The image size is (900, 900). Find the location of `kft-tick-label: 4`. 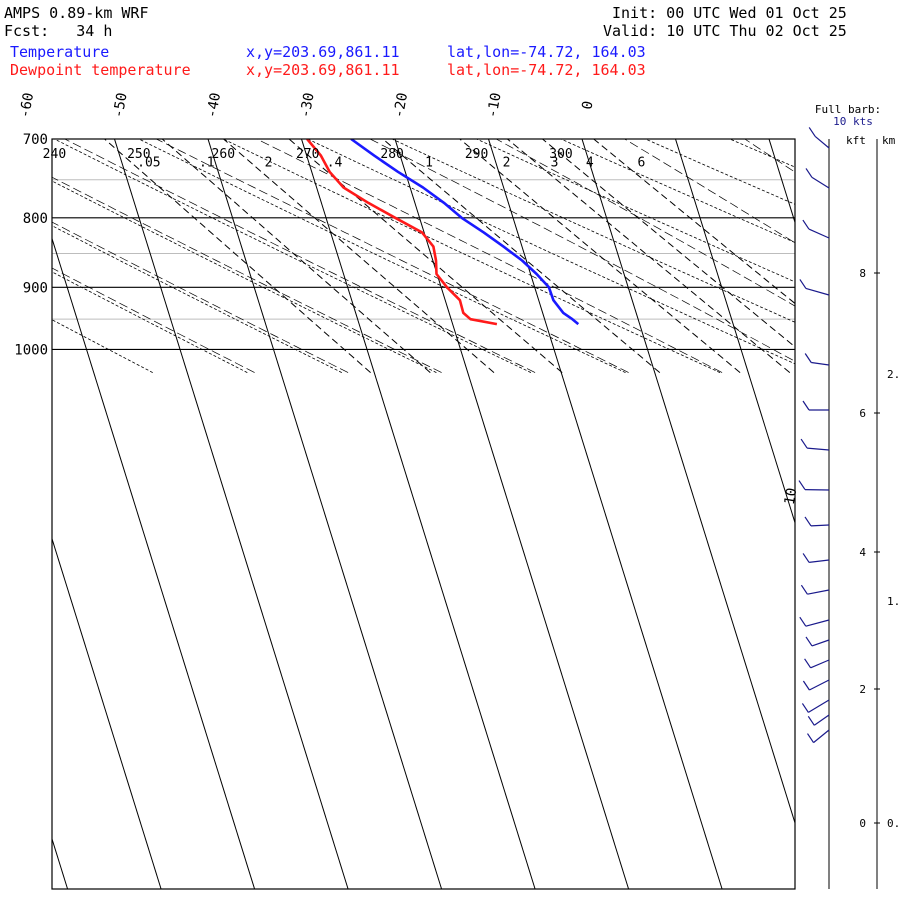

kft-tick-label: 4 is located at coordinates (862, 552).